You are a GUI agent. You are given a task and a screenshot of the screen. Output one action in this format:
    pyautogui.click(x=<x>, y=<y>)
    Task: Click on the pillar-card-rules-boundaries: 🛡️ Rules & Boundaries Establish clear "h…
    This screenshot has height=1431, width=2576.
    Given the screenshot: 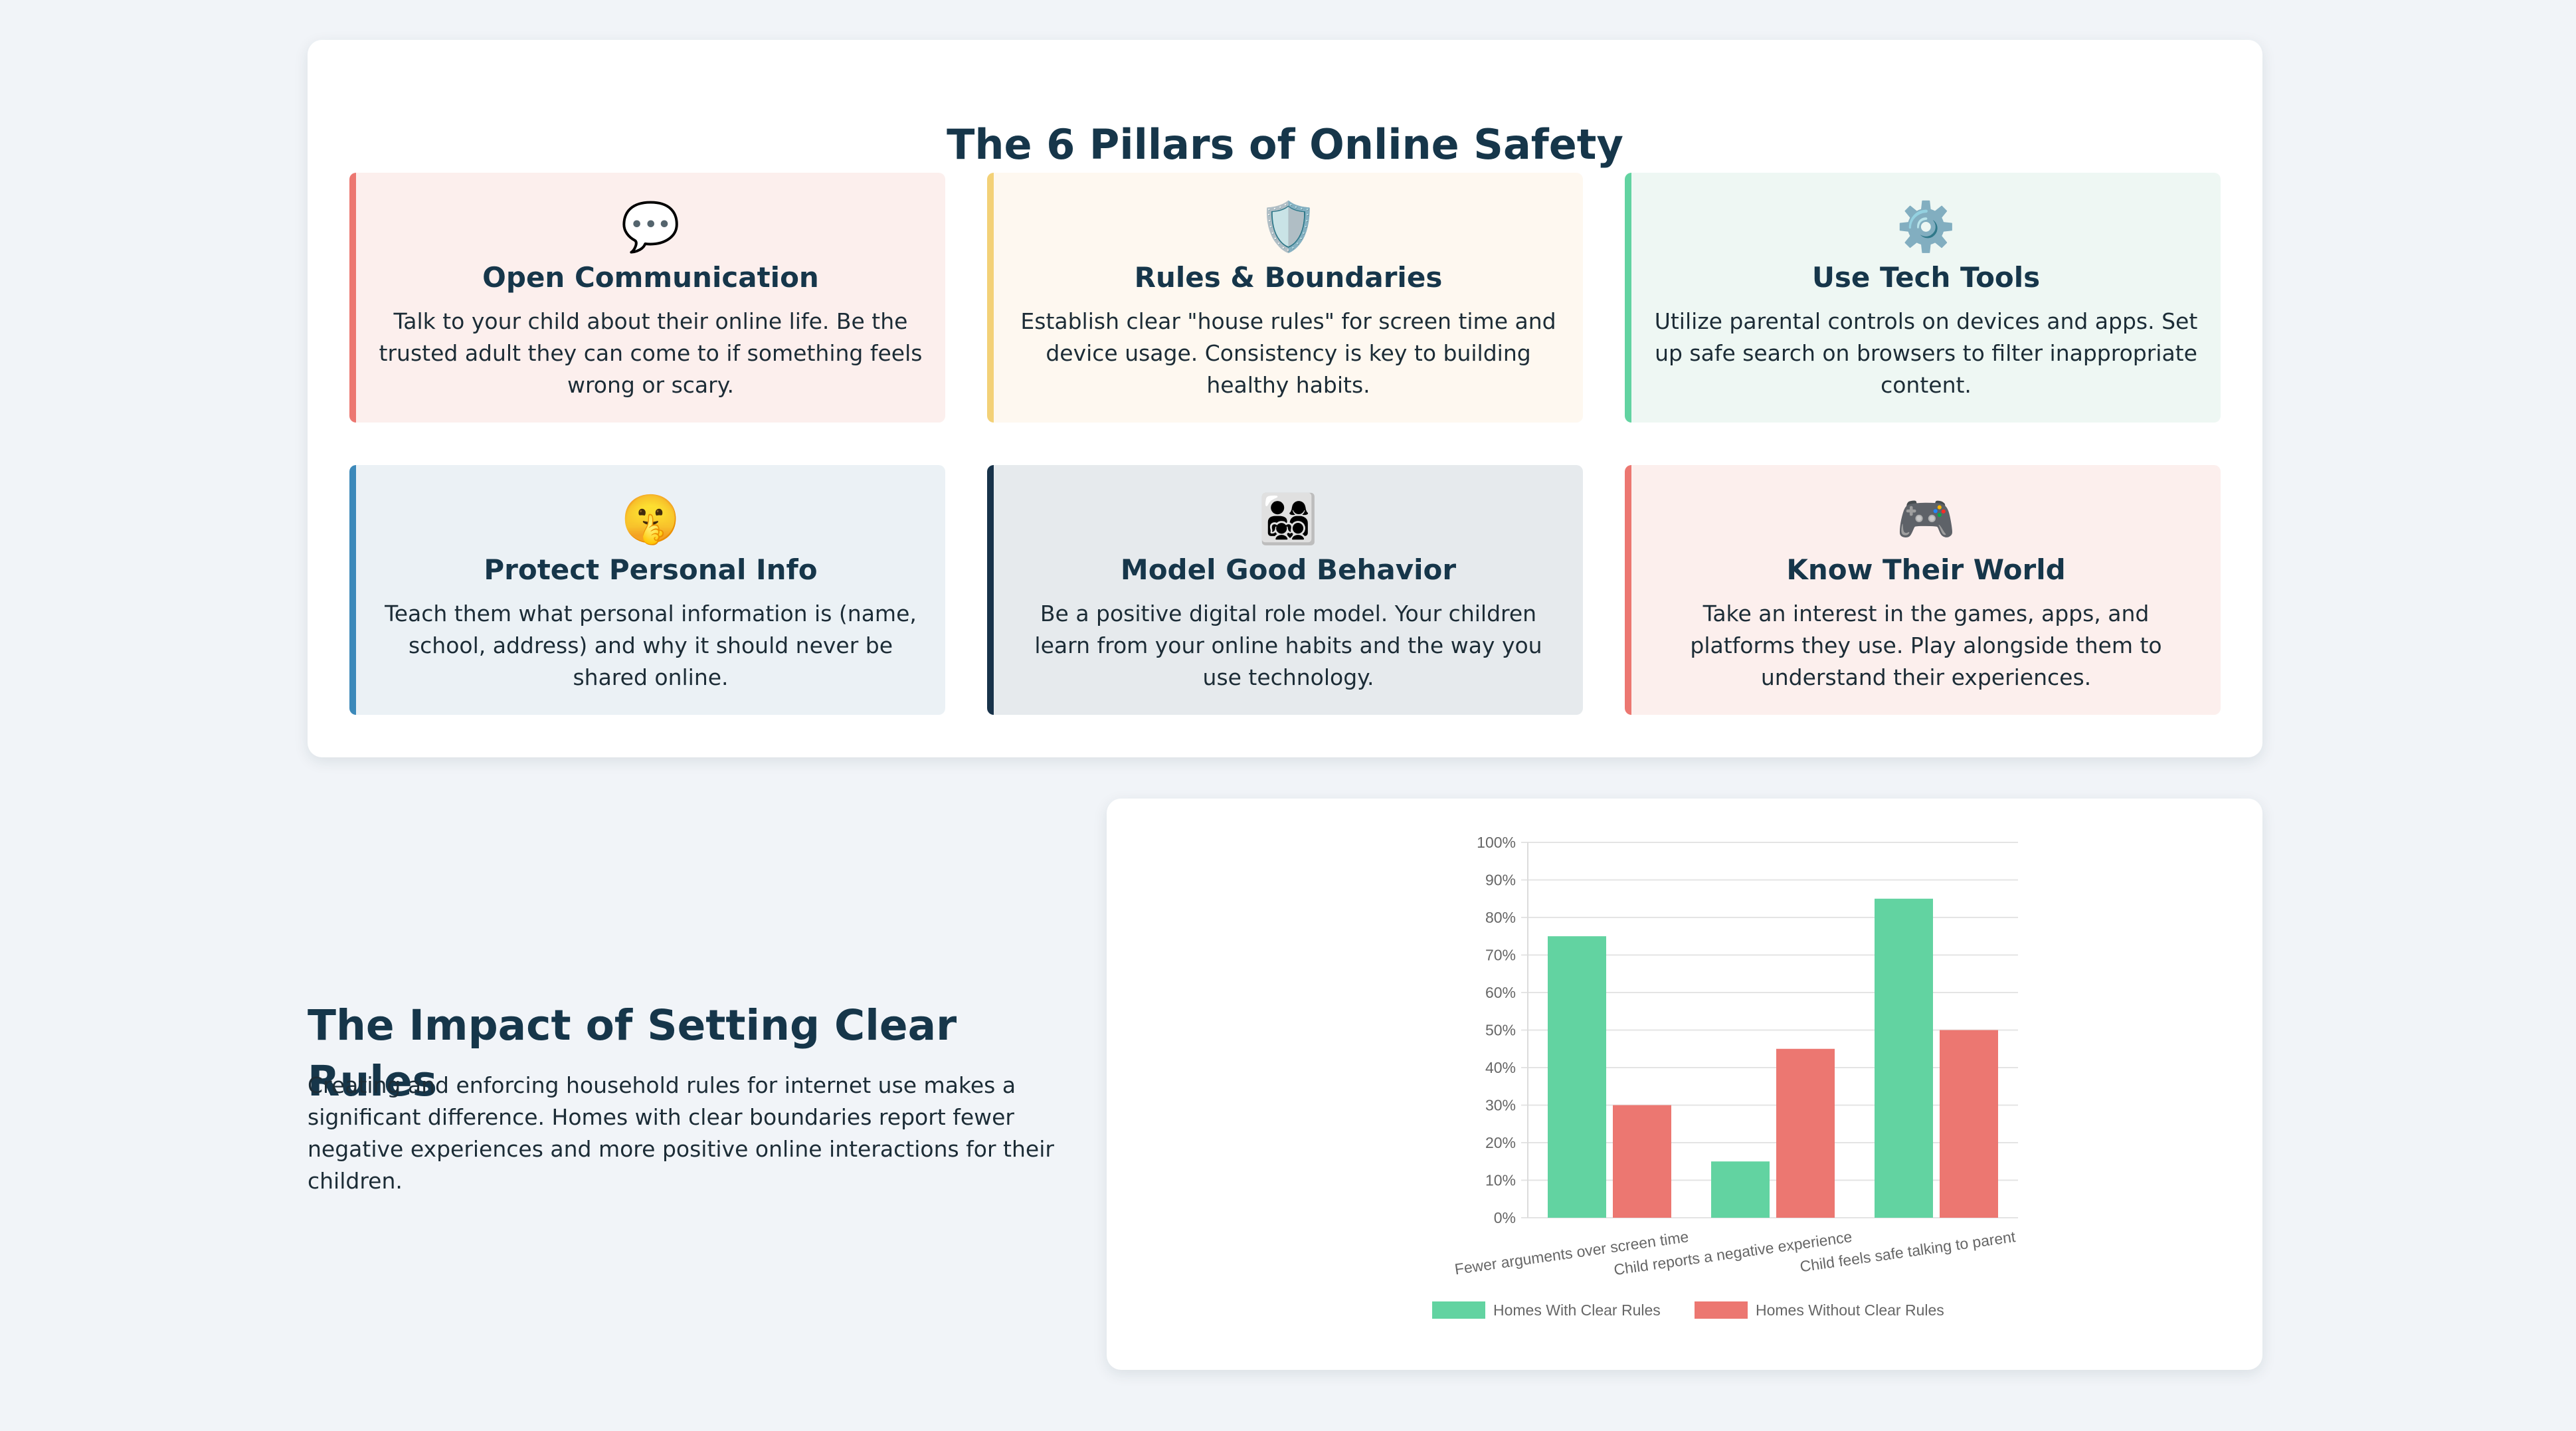 What is the action you would take?
    pyautogui.click(x=1285, y=298)
    